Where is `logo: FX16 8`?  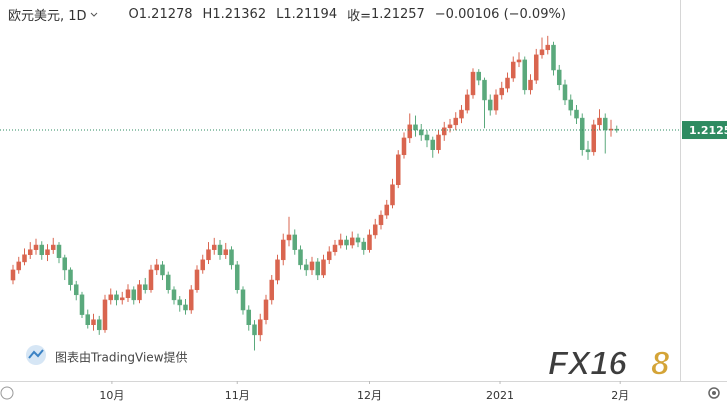 logo: FX16 8 is located at coordinates (609, 363).